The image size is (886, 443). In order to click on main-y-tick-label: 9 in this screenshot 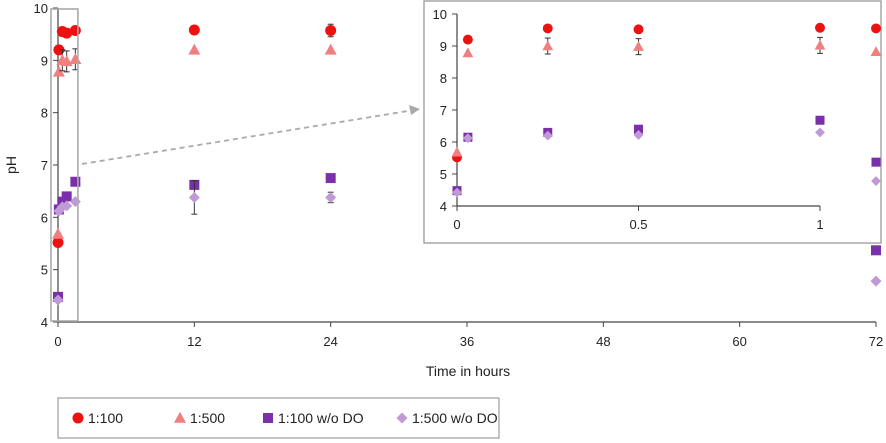, I will do `click(44, 60)`.